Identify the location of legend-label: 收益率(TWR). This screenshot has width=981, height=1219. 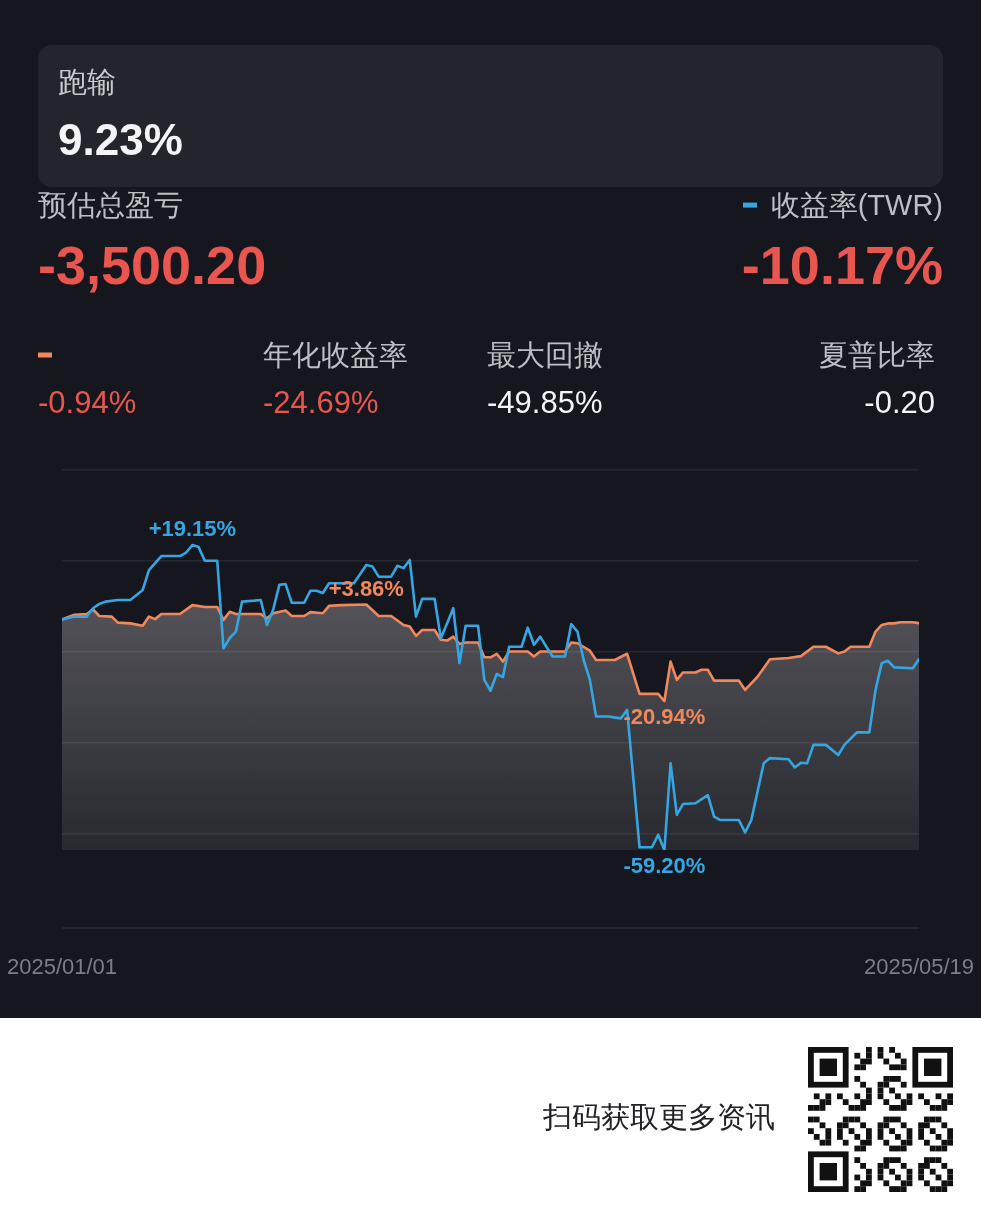
(856, 205).